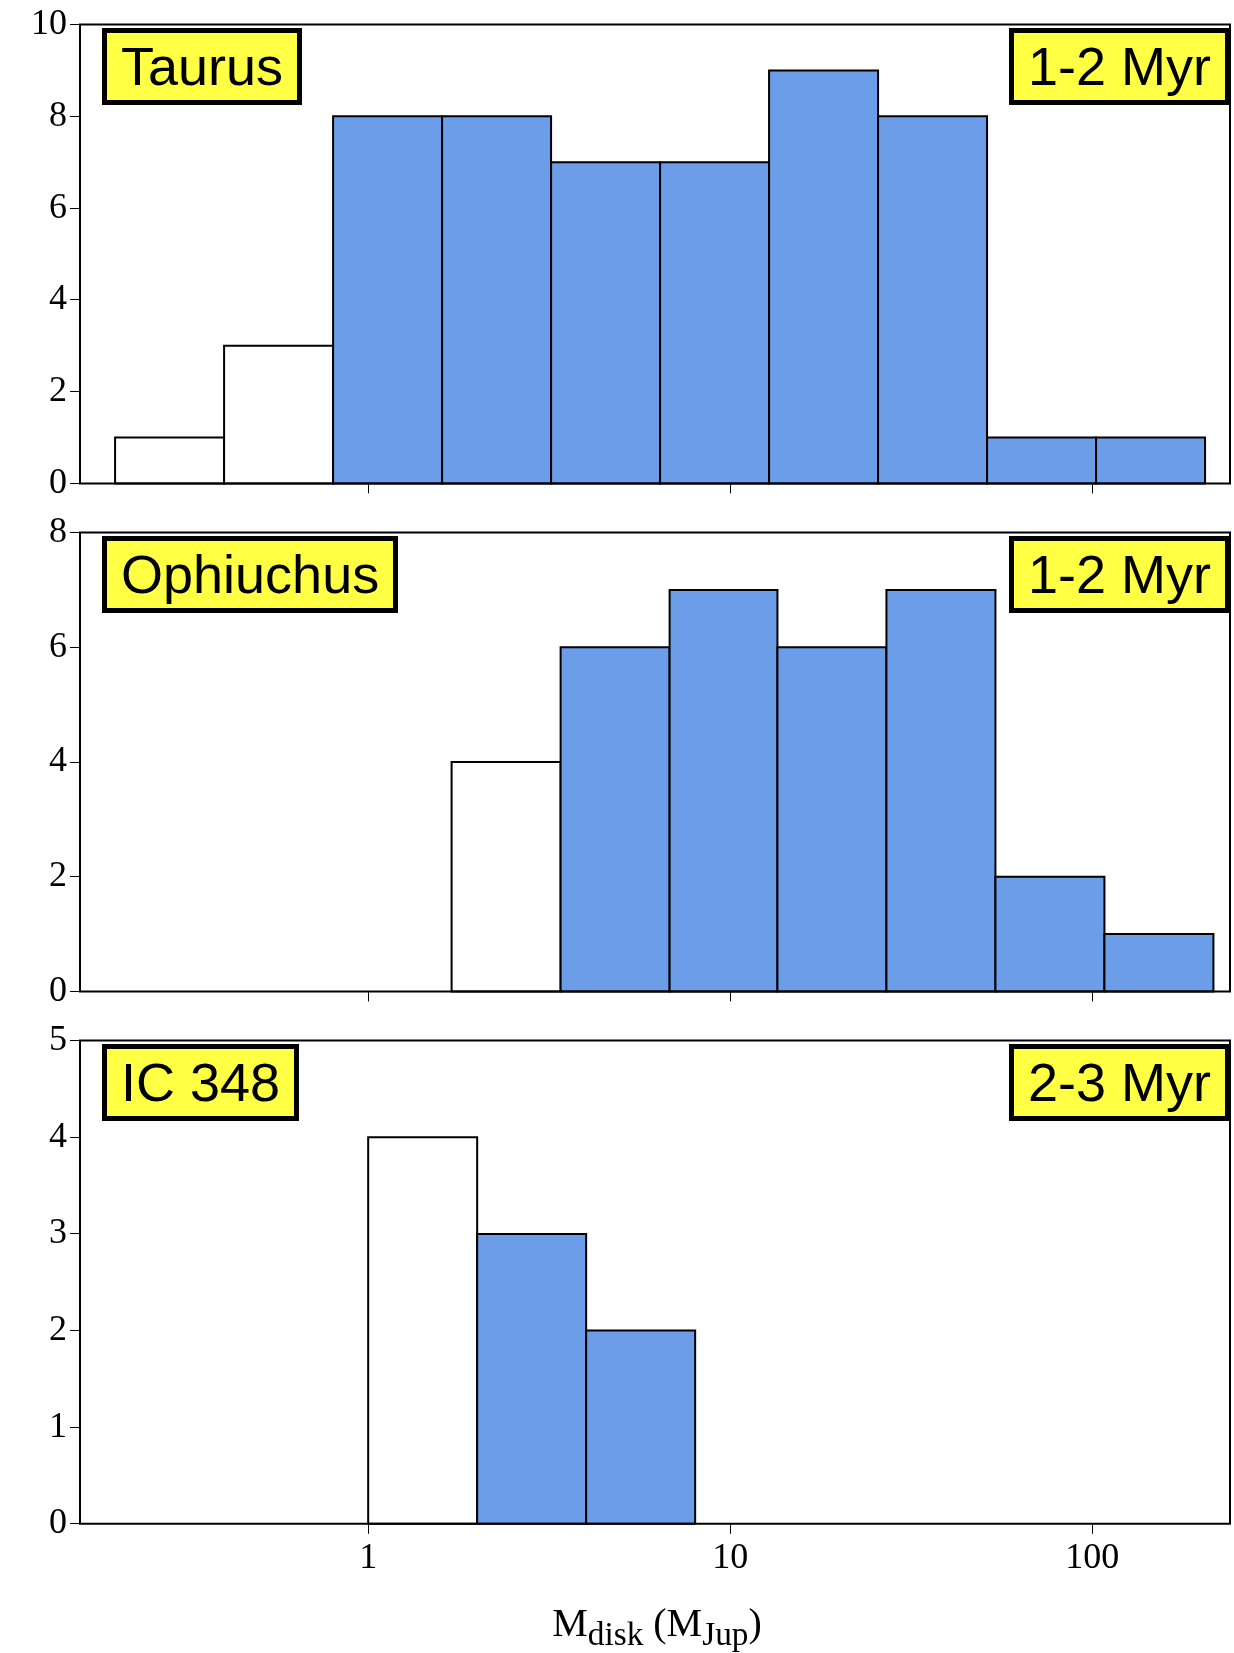 The height and width of the screenshot is (1653, 1234). Describe the element at coordinates (657, 1626) in the screenshot. I see `x-axis-title: M$_{disk}$ (M$_{Jup}$)` at that location.